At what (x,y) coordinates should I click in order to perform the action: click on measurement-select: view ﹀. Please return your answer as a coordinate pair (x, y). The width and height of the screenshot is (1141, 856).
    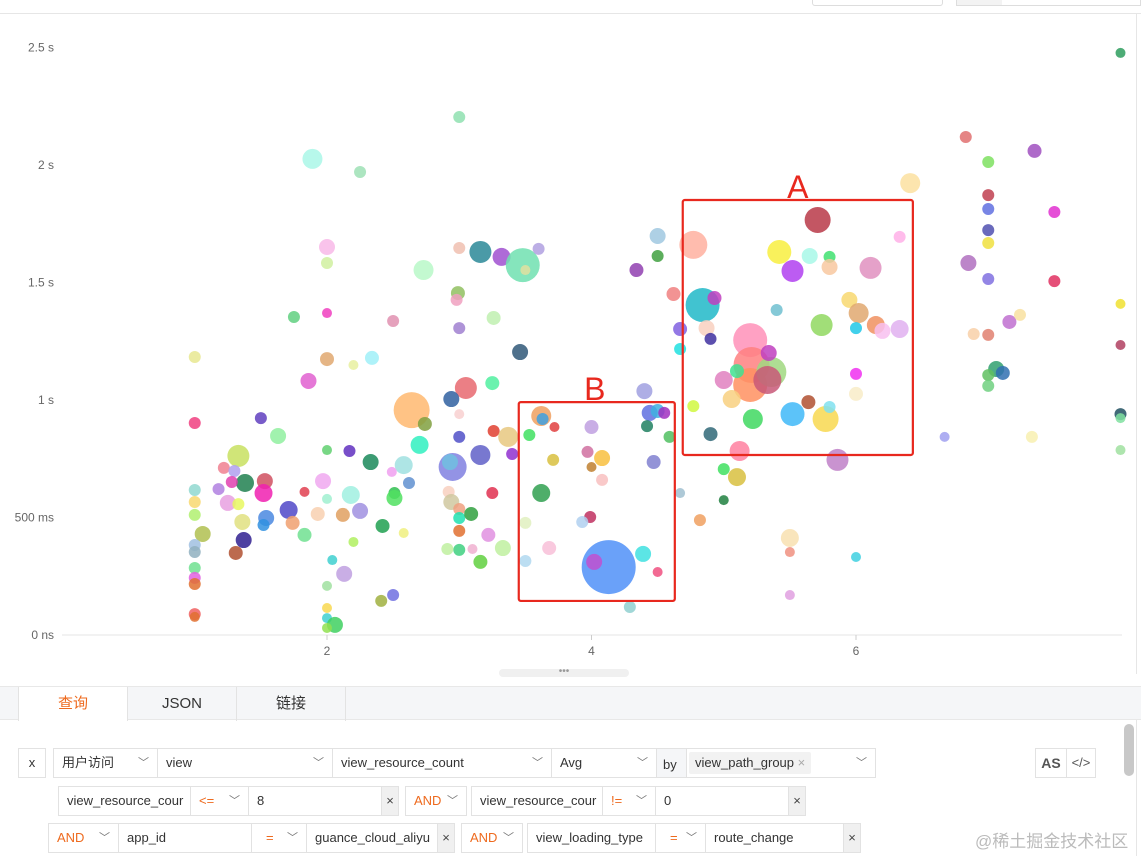
    Looking at the image, I should click on (245, 763).